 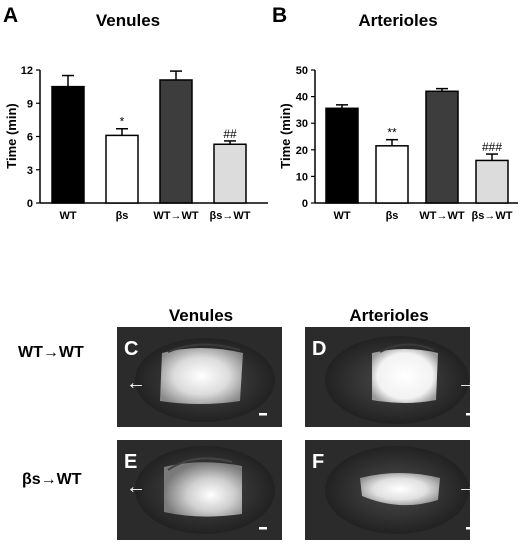 I want to click on scale-bar-f, so click(x=470, y=528).